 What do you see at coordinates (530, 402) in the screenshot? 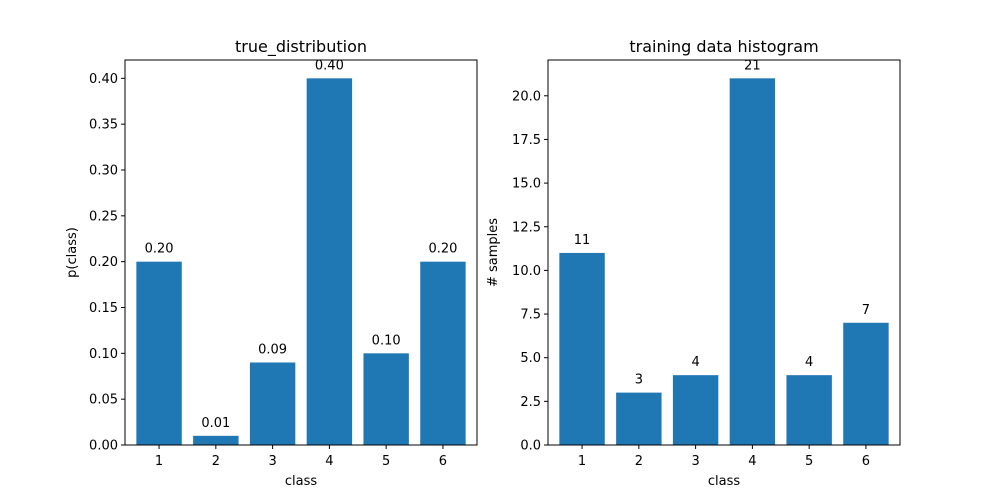
I see `y-tick-label: 2.5` at bounding box center [530, 402].